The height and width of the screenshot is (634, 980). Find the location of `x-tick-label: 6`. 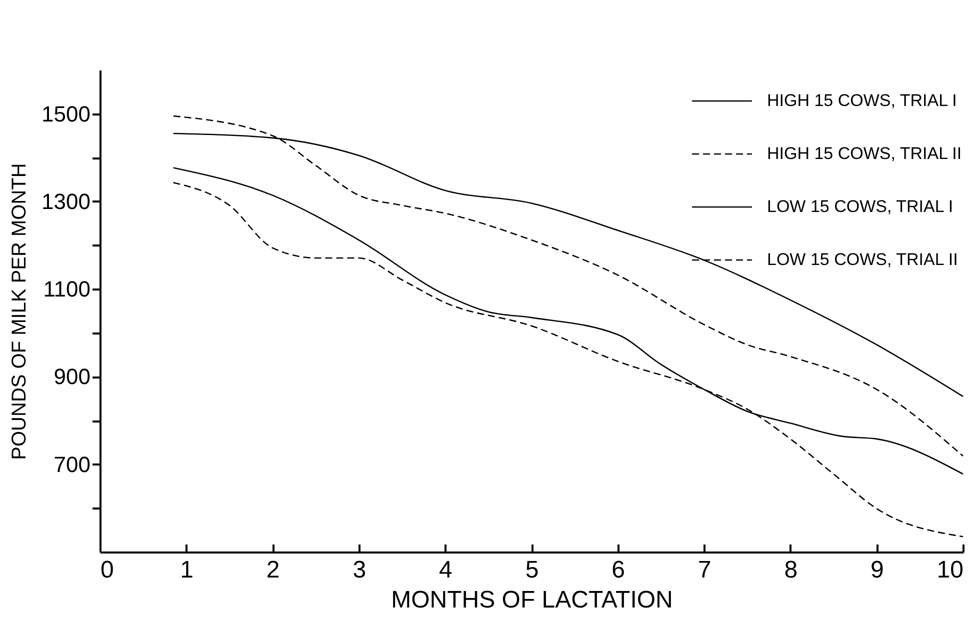

x-tick-label: 6 is located at coordinates (618, 570).